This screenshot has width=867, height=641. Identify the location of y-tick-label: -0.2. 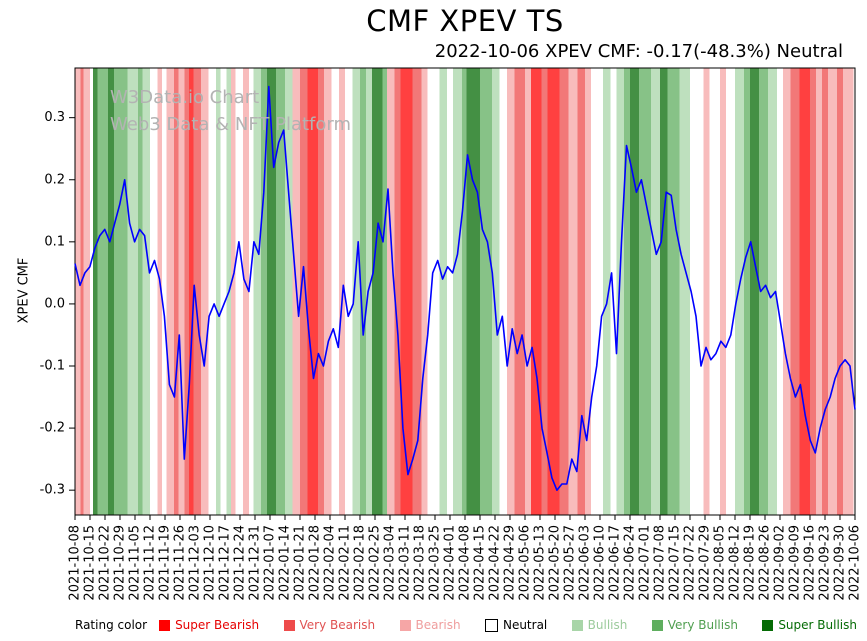
(52, 428).